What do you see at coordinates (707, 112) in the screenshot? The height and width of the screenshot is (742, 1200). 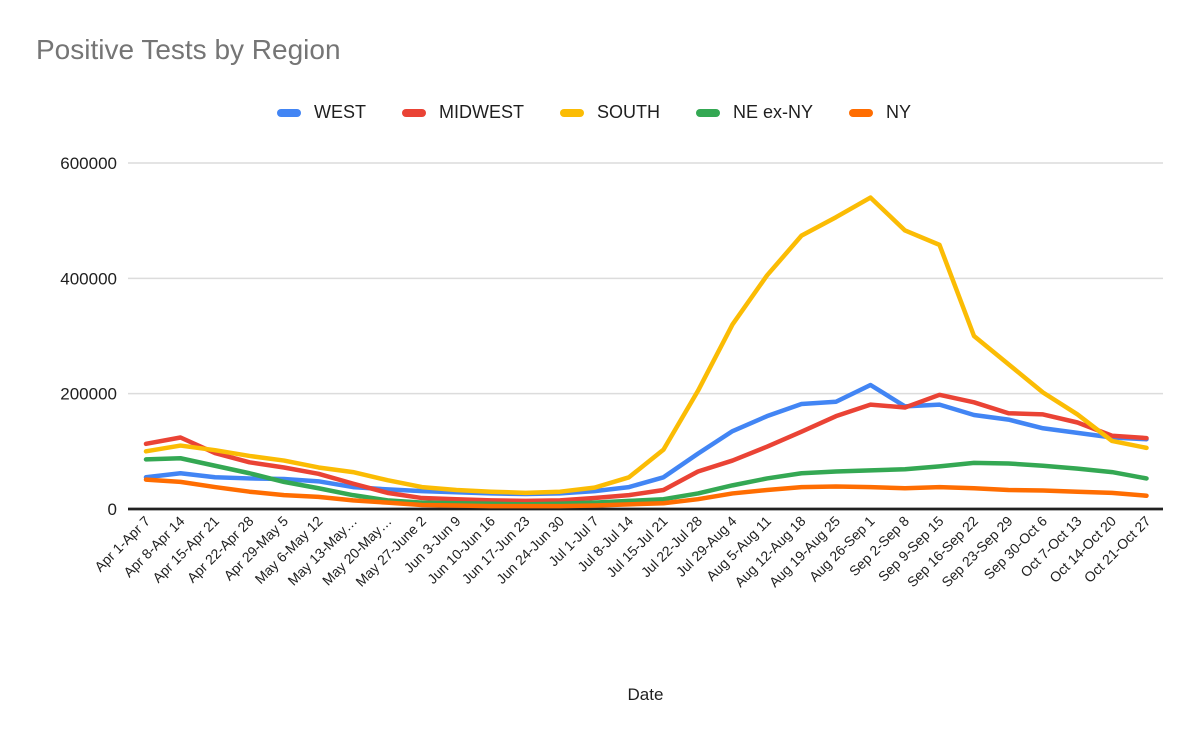 I see `legend-swatch-ne-ex-ny` at bounding box center [707, 112].